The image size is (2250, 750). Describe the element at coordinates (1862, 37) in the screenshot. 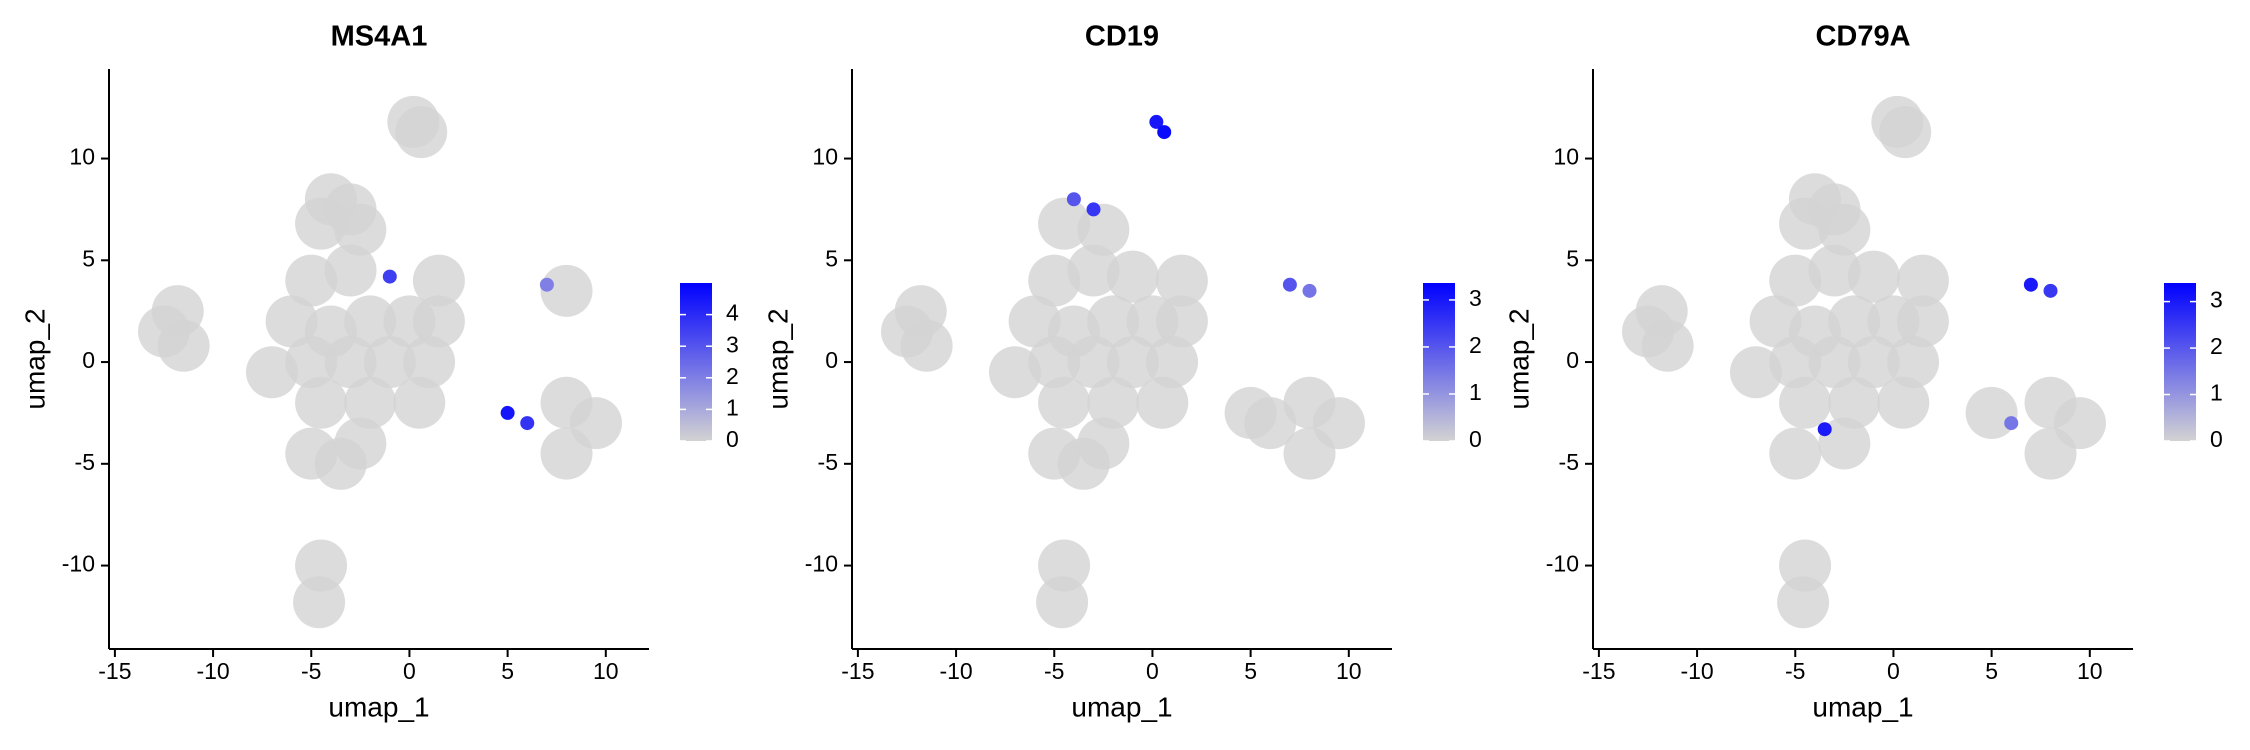

I see `chart-title: CD79A` at that location.